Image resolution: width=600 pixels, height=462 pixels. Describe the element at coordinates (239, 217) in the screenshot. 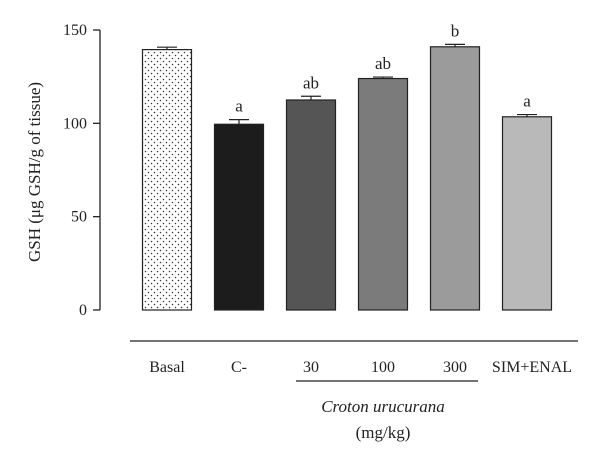

I see `bar-c-` at that location.